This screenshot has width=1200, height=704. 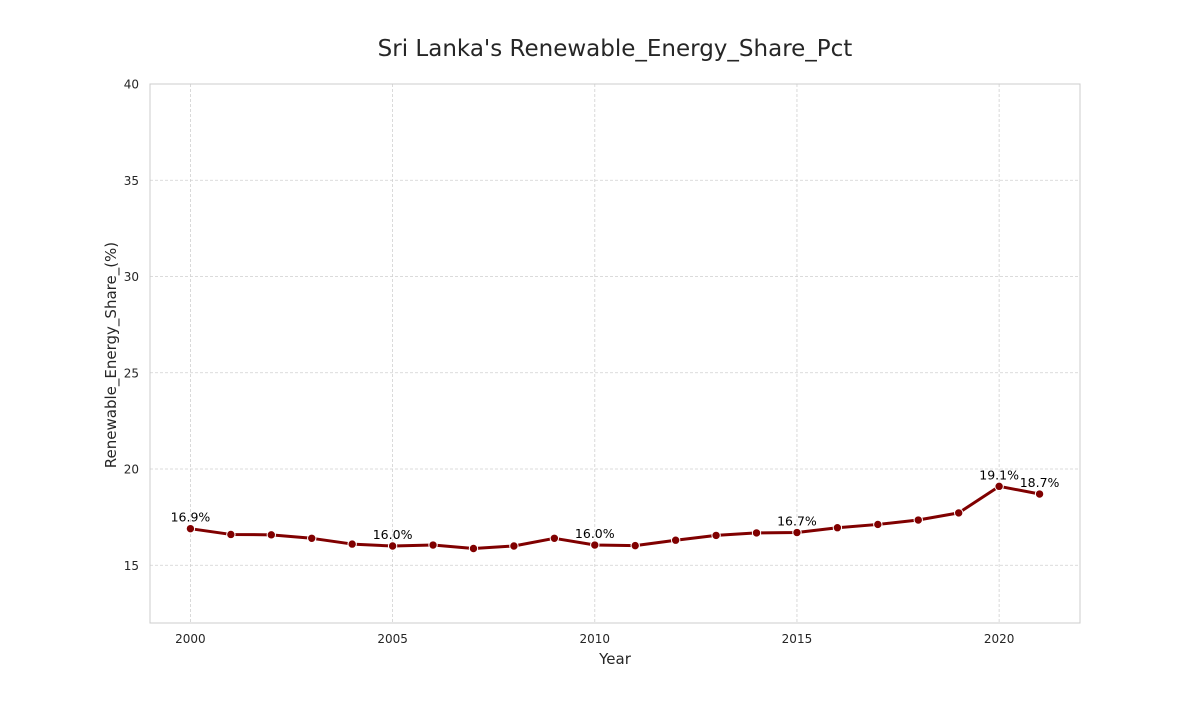 I want to click on data-label: 16.9%, so click(x=191, y=517).